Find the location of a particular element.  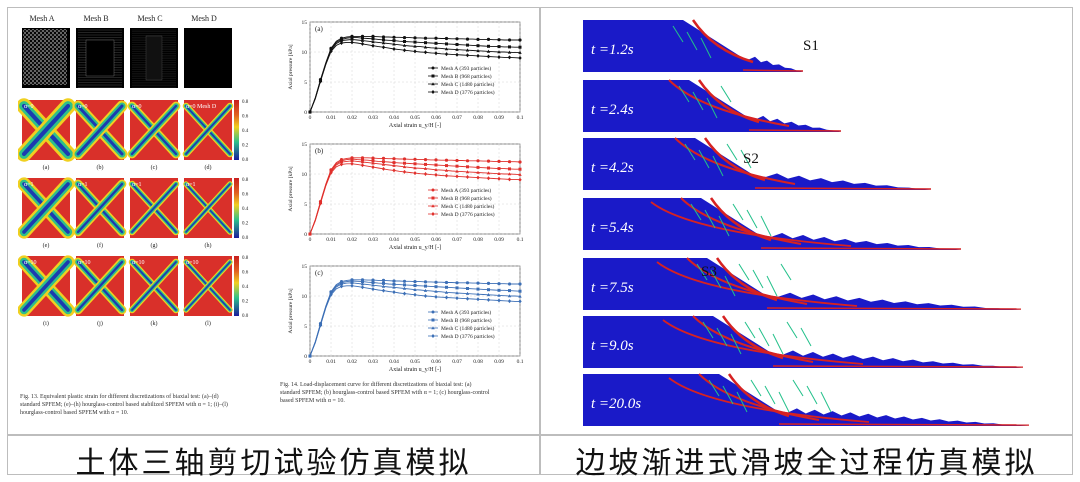

panel-label: (j) is located at coordinates (100, 323).